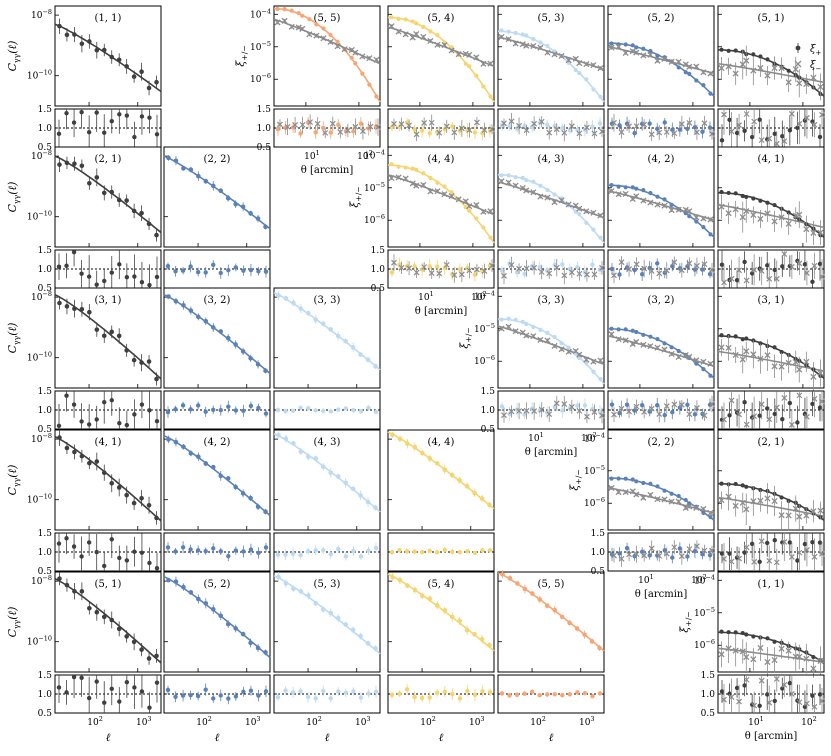  I want to click on cl-panel-5-1-ratio-ytick-label: 1.5, so click(45, 676).